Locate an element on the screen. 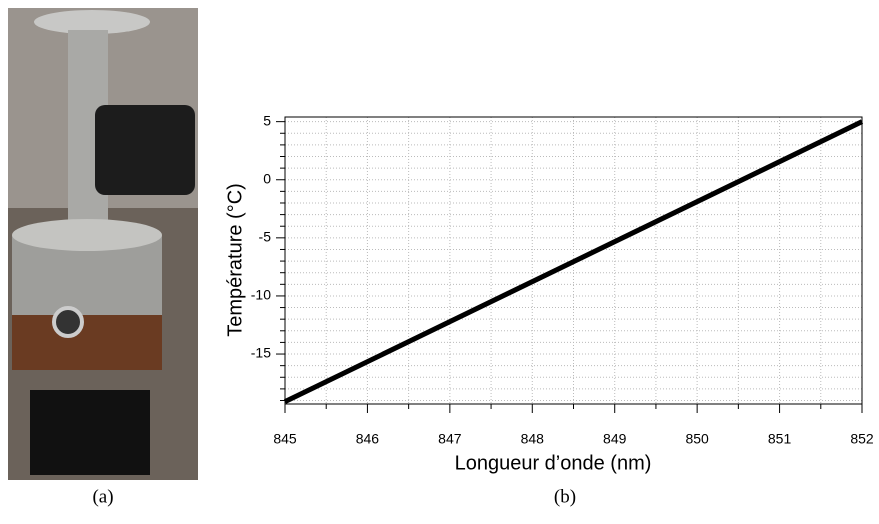 The image size is (879, 524). y-axis-label: Température (°C) is located at coordinates (235, 260).